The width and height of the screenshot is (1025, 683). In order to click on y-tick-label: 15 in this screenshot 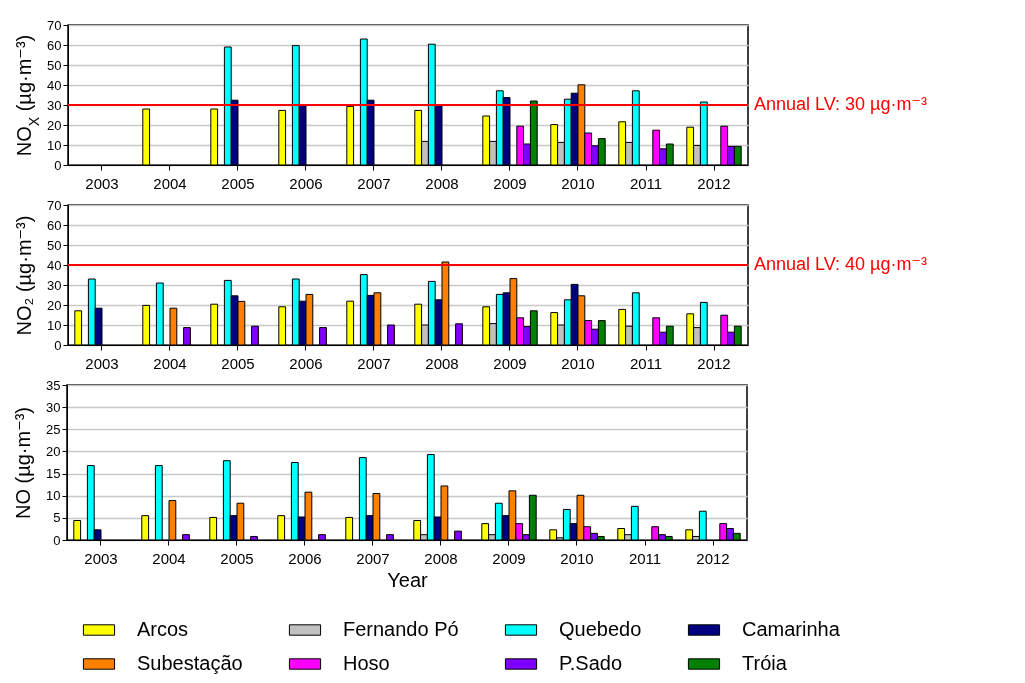, I will do `click(53, 474)`.